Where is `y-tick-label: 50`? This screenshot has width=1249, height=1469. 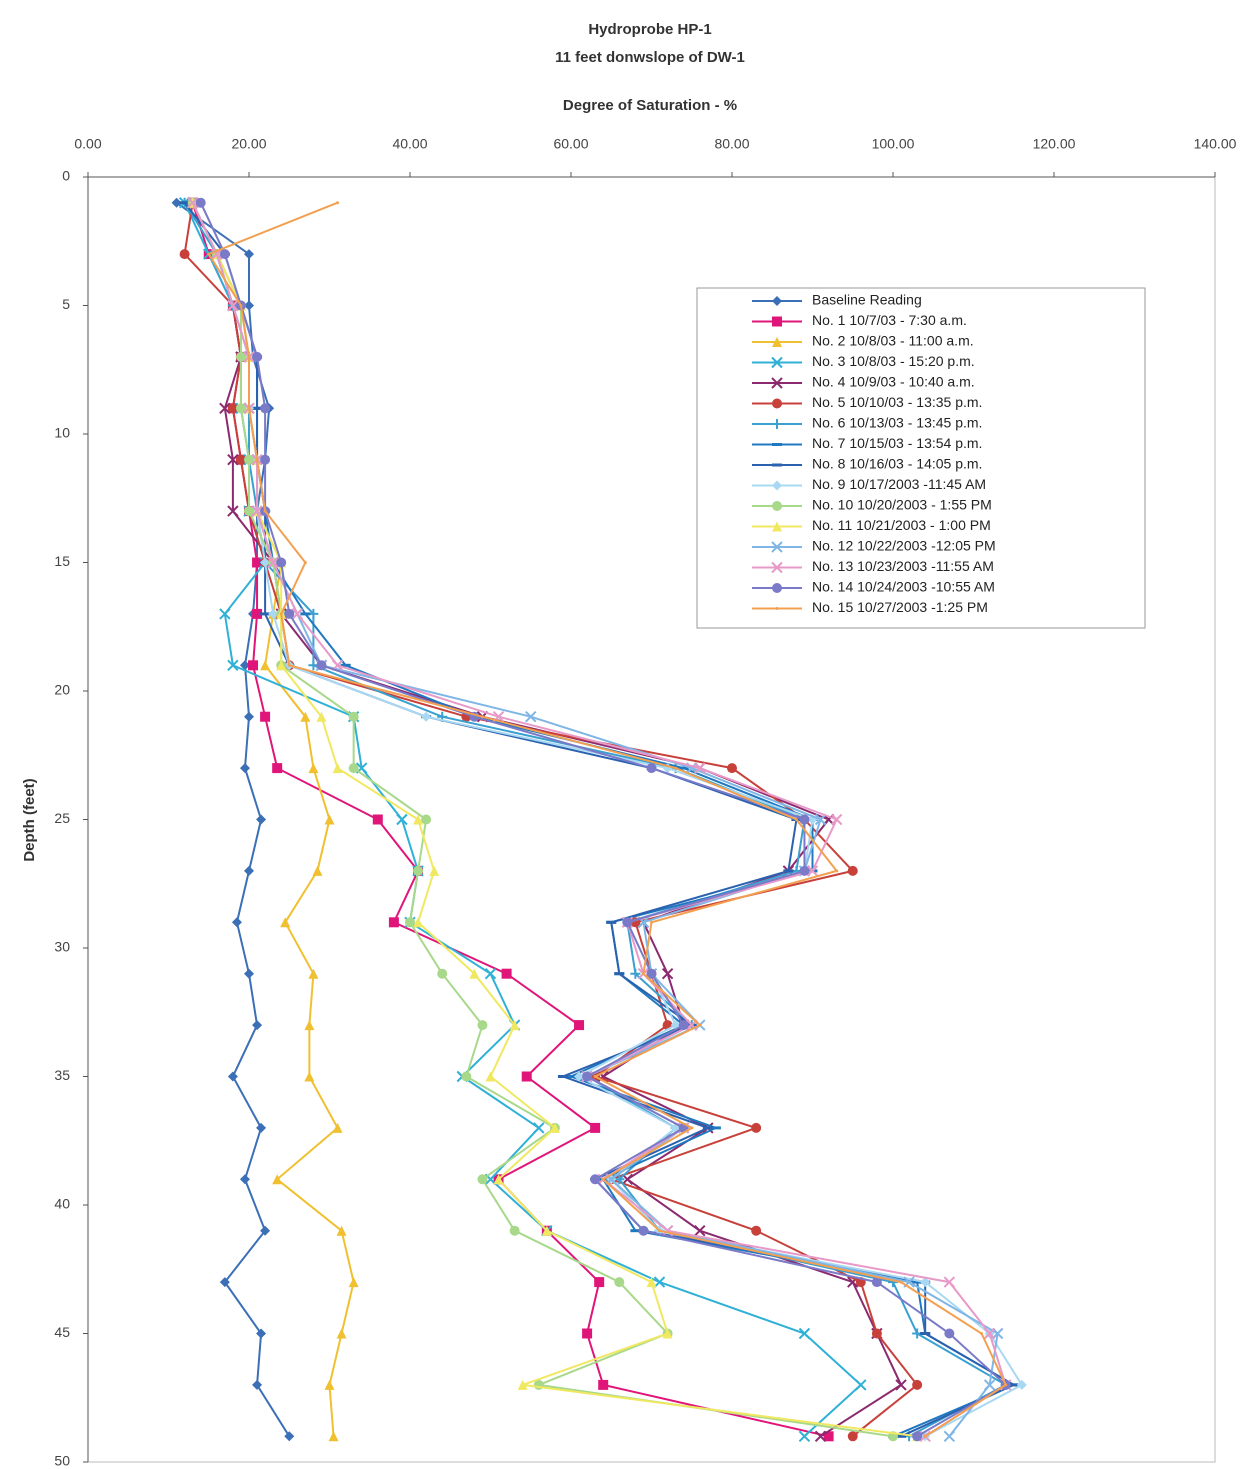
y-tick-label: 50 is located at coordinates (62, 1461).